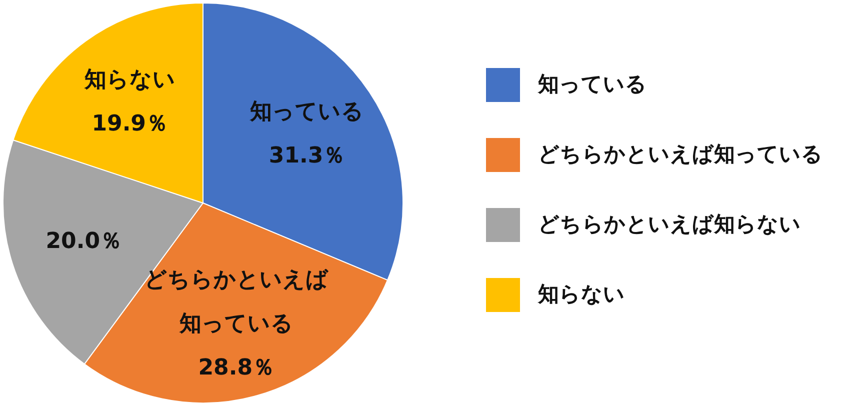 The image size is (857, 413). I want to click on data-label: 知らない 19.9％, so click(129, 102).